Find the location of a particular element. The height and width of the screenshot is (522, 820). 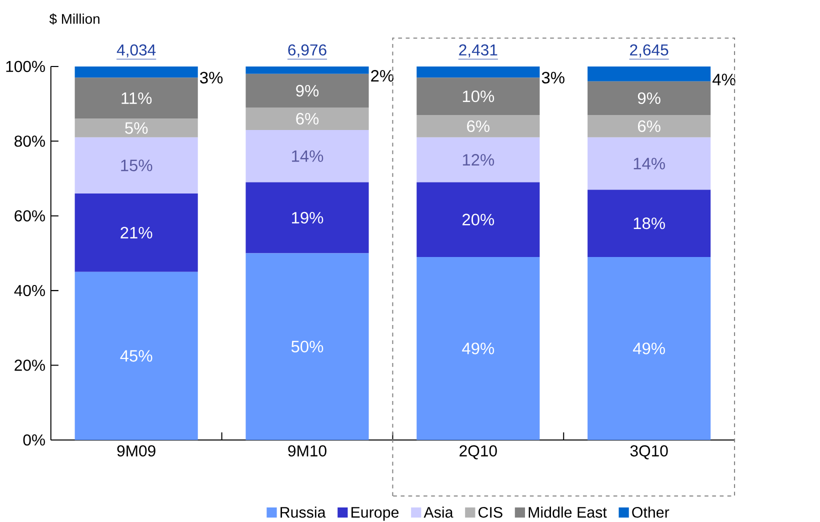

data-label: 19% is located at coordinates (308, 218).